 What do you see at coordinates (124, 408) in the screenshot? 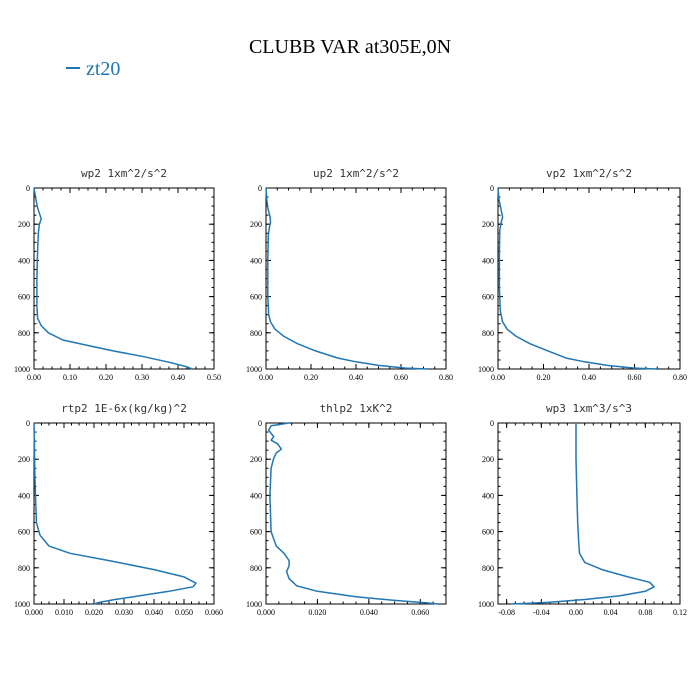
I see `subplot-title: rtp2 1E-6x(kg/kg)^2` at bounding box center [124, 408].